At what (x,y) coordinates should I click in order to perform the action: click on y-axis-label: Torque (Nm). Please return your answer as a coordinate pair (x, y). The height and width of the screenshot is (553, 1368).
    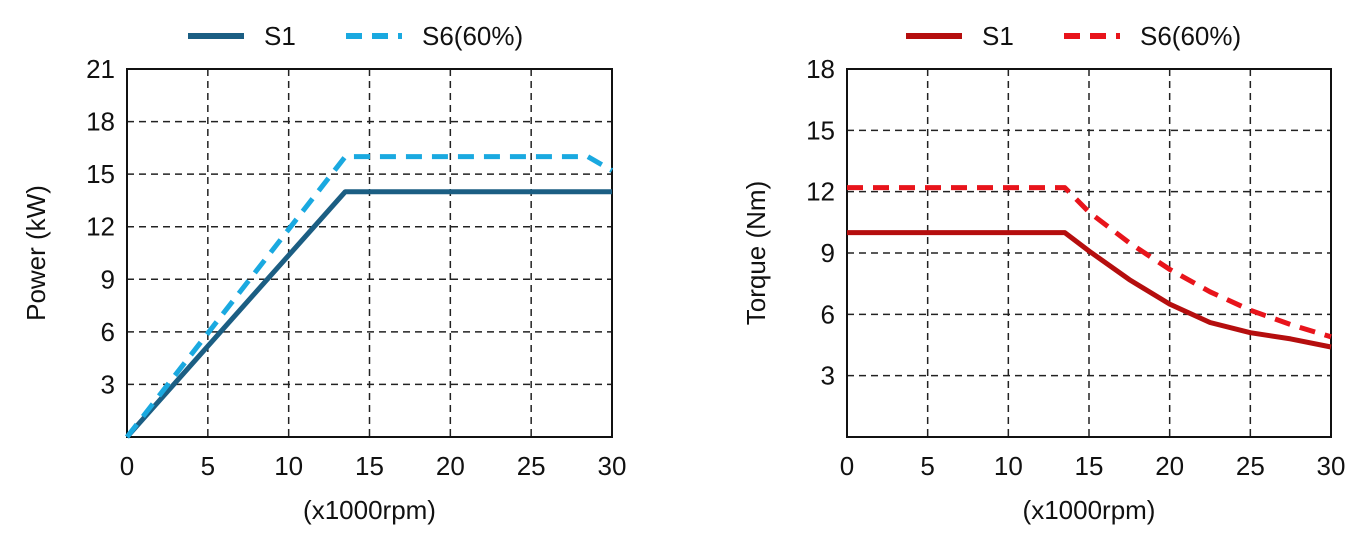
    Looking at the image, I should click on (756, 253).